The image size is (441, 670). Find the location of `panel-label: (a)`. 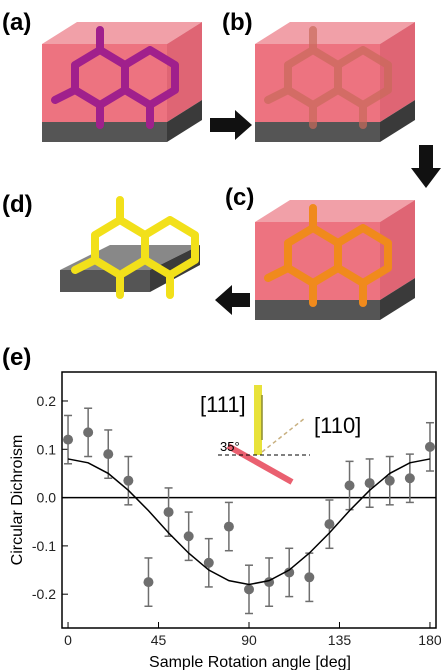

panel-label: (a) is located at coordinates (16, 22).